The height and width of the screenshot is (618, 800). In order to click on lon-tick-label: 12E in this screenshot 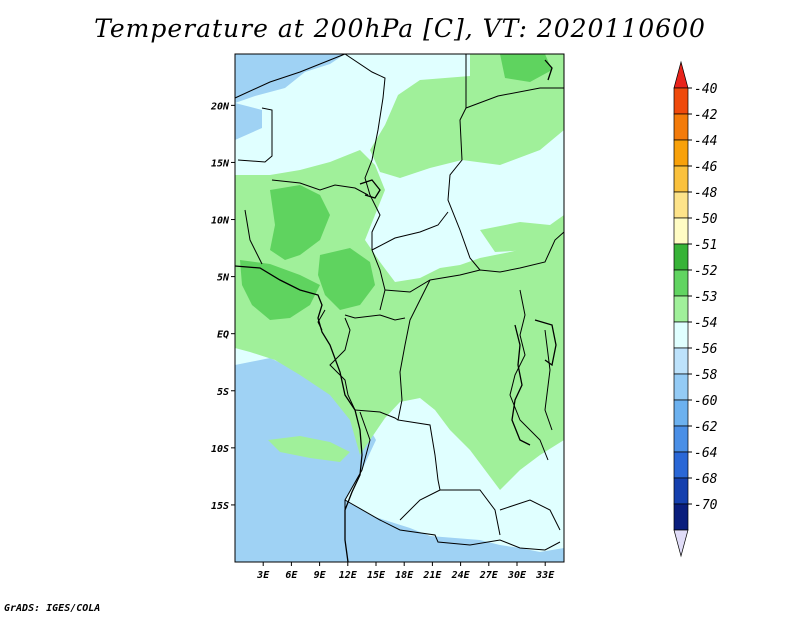, I will do `click(348, 575)`.